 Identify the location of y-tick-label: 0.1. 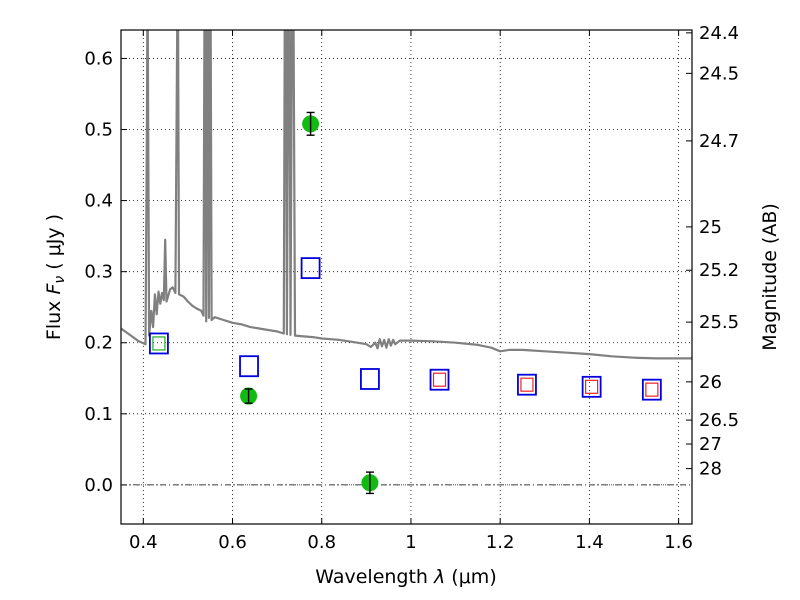
(98, 414).